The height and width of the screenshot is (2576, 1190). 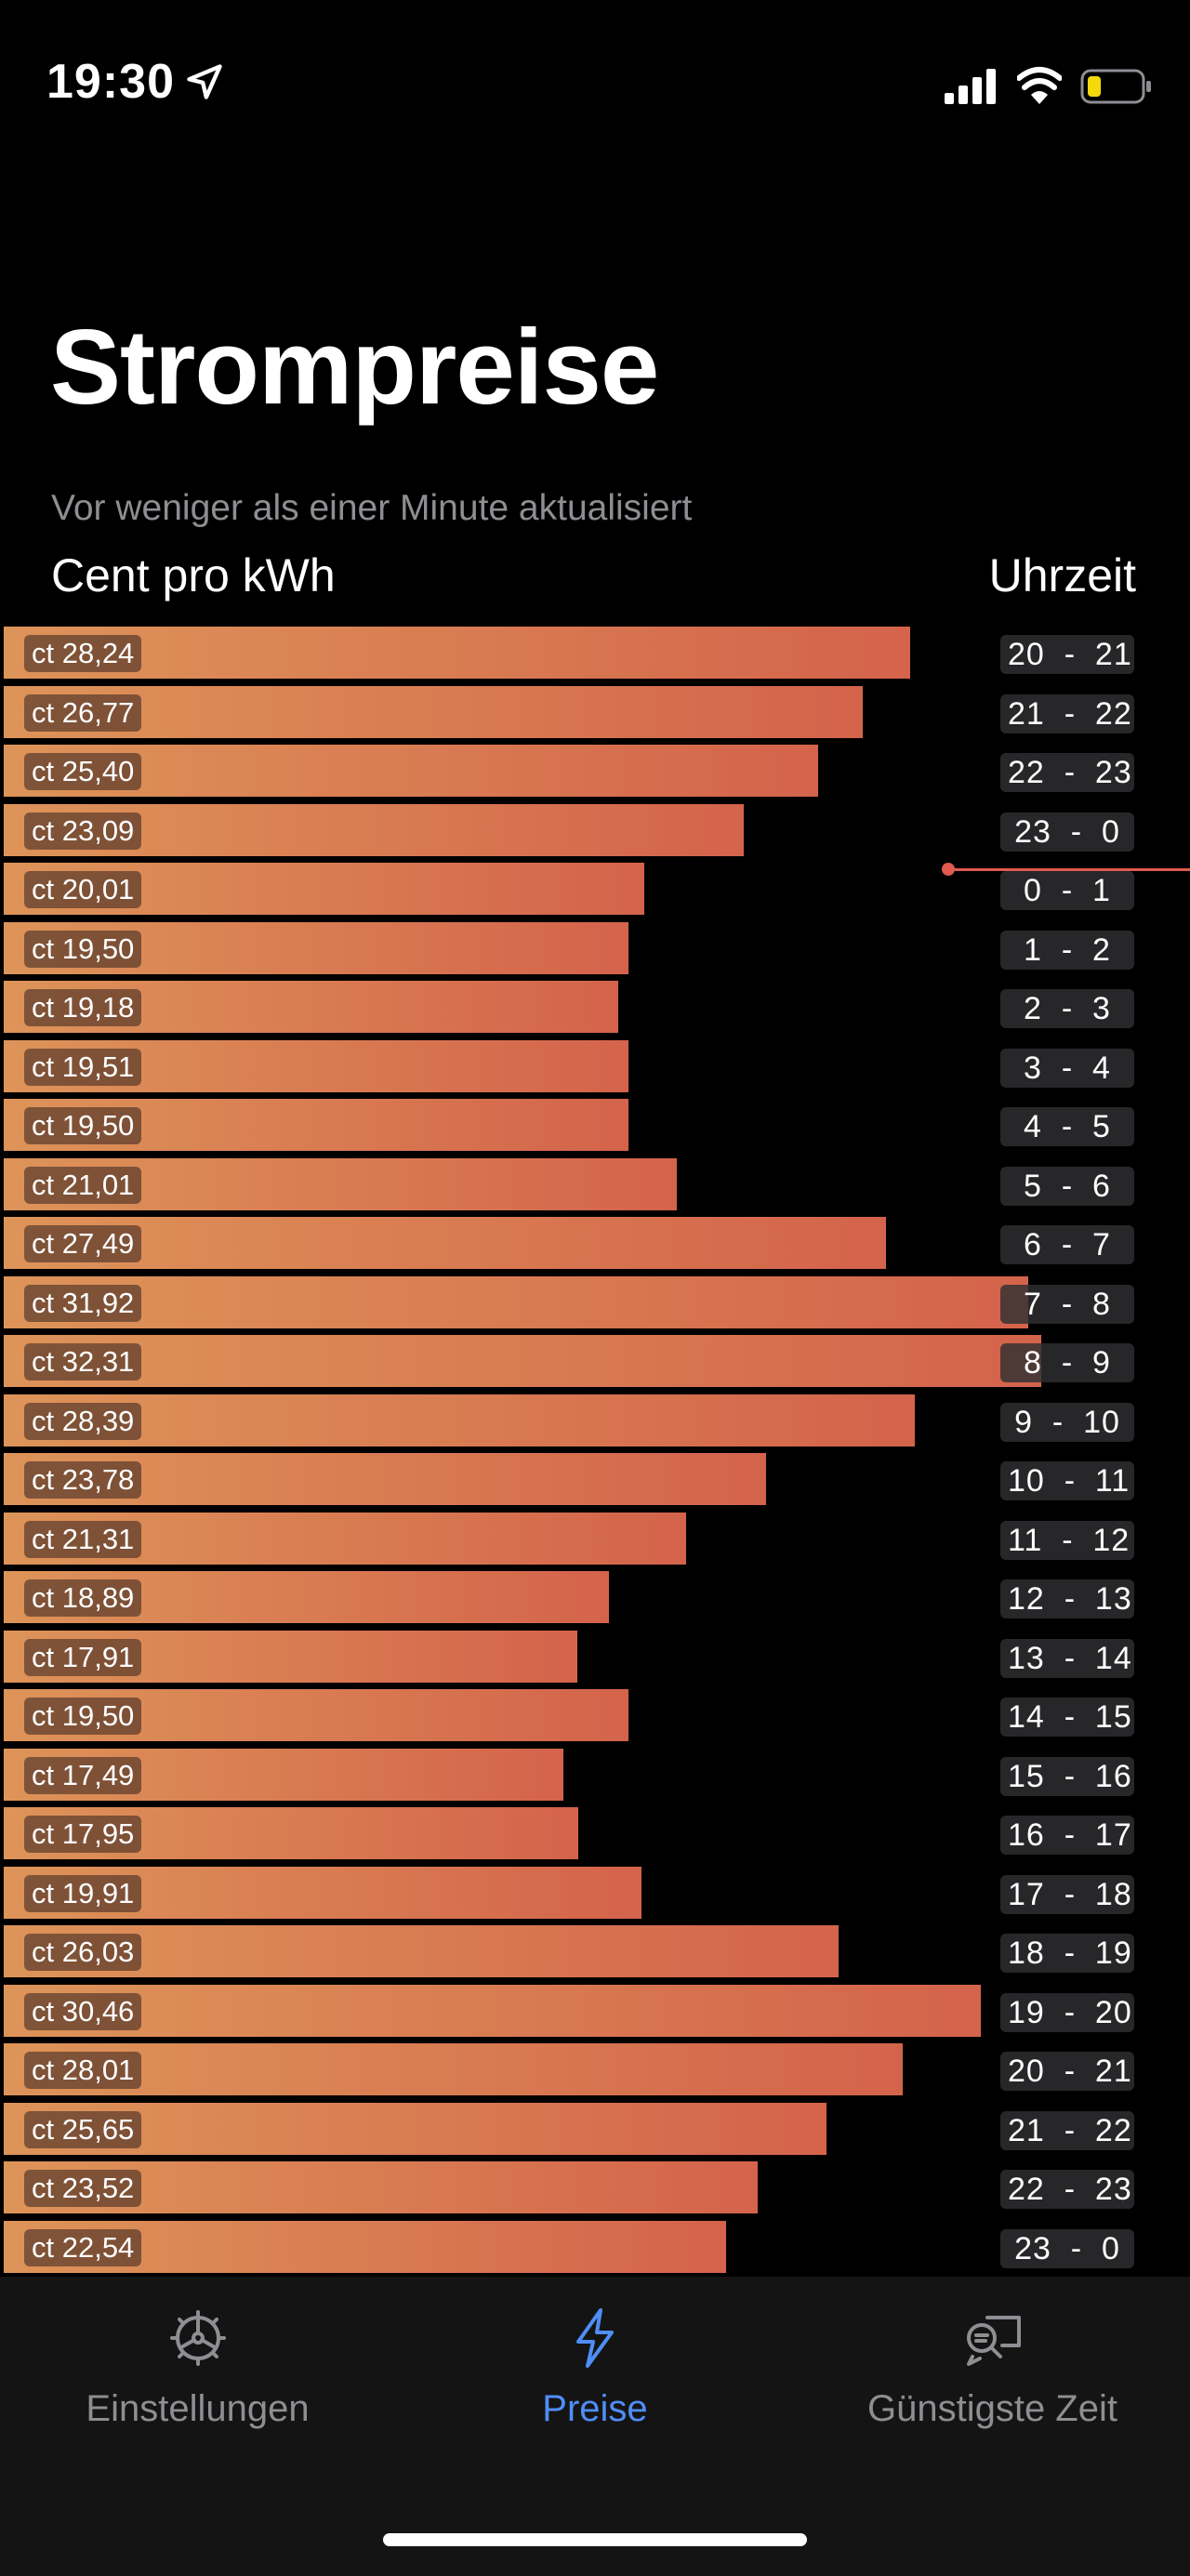 What do you see at coordinates (1072, 869) in the screenshot?
I see `current-time-line` at bounding box center [1072, 869].